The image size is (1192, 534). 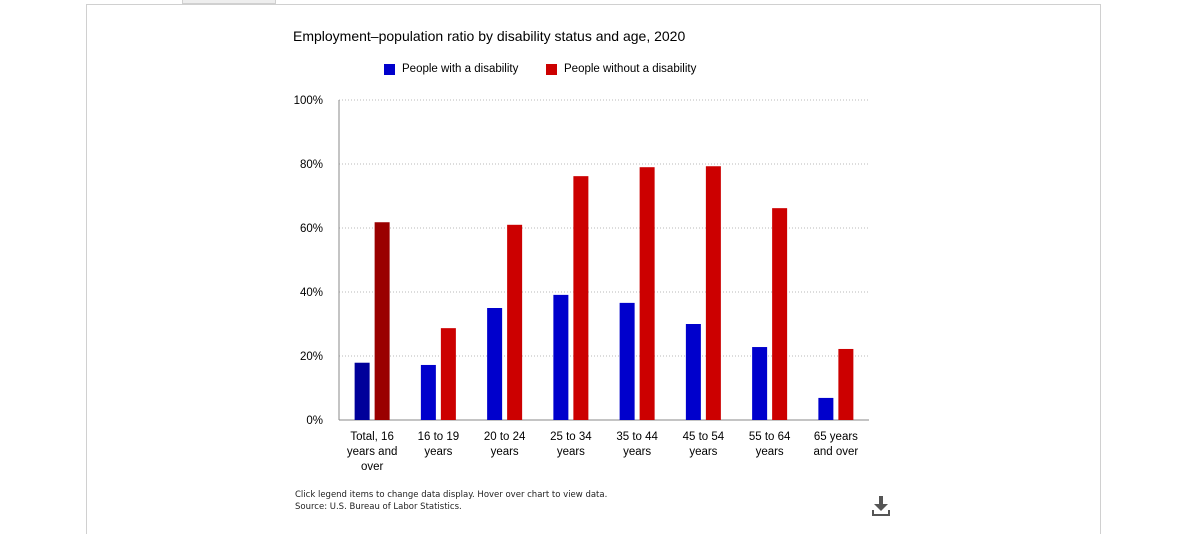 What do you see at coordinates (314, 421) in the screenshot?
I see `y-tick-label: 0%` at bounding box center [314, 421].